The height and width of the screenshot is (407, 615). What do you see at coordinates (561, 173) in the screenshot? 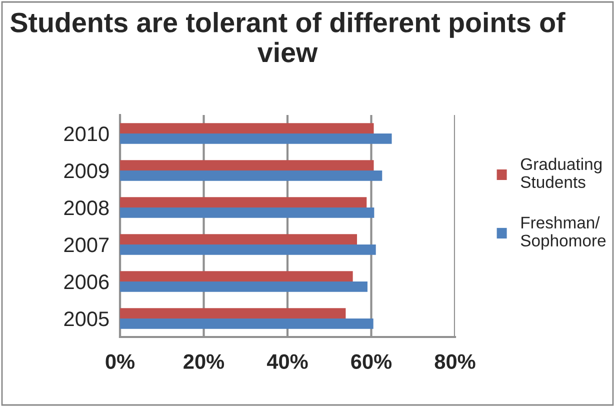
I see `legend-label: Graduating Students` at bounding box center [561, 173].